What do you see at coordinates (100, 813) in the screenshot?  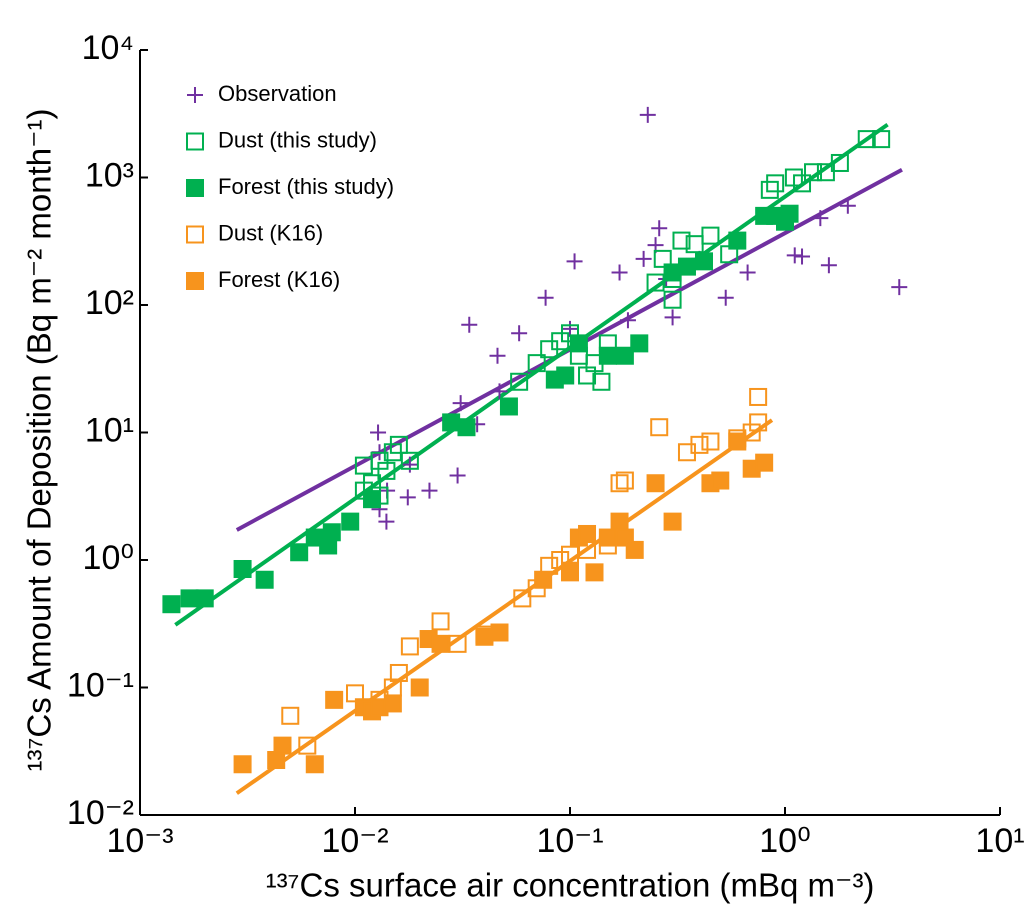 I see `y-tick-label: 10⁻²` at bounding box center [100, 813].